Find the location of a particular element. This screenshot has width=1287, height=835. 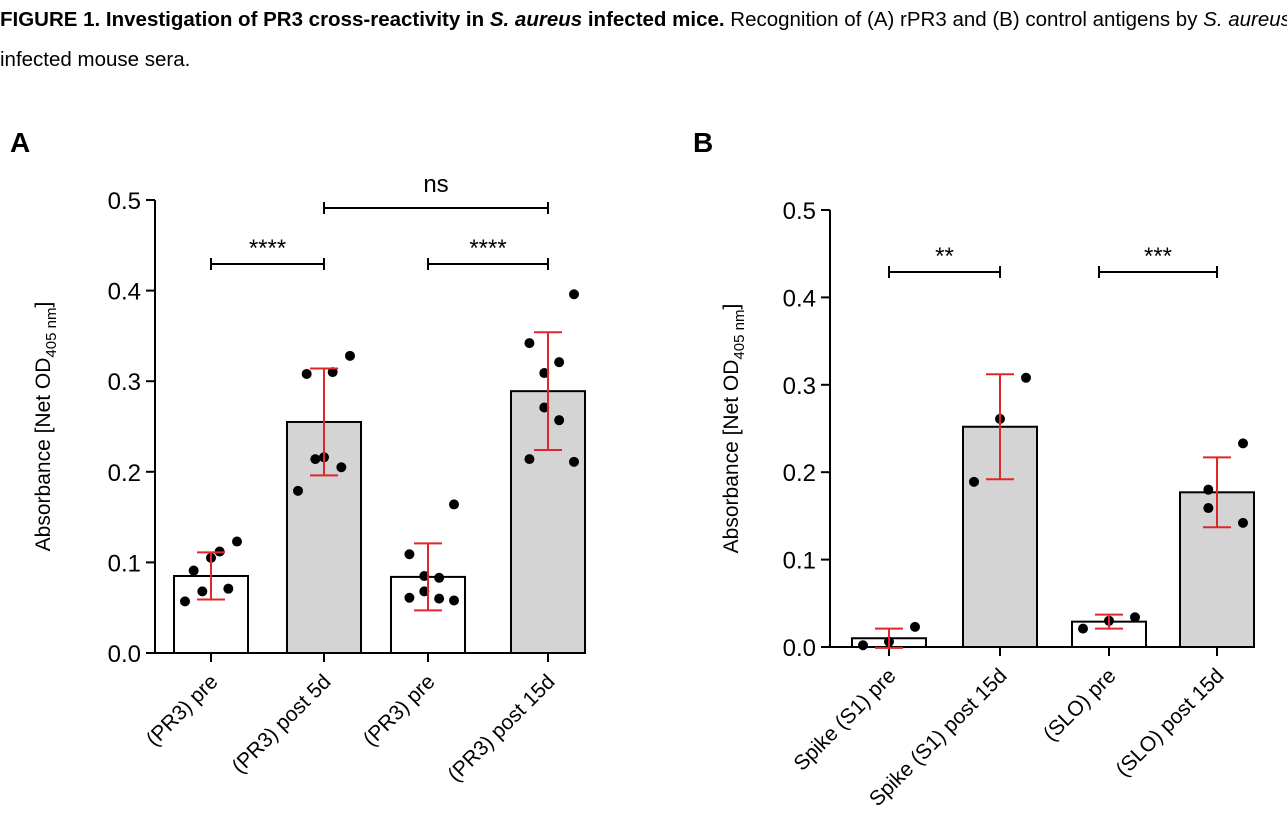

panel-label: B is located at coordinates (703, 142).